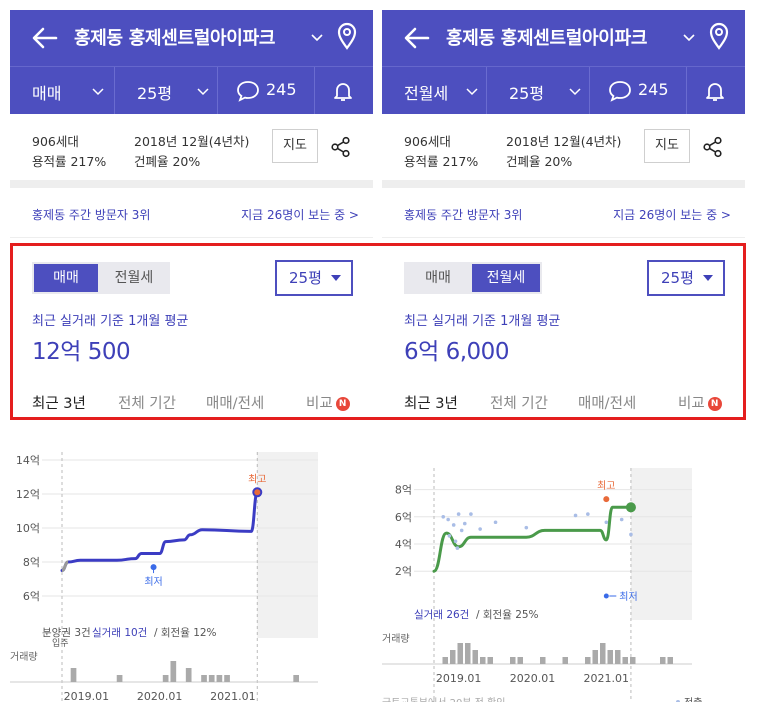 The width and height of the screenshot is (761, 702). I want to click on trade-type-select: 전월세, so click(434, 91).